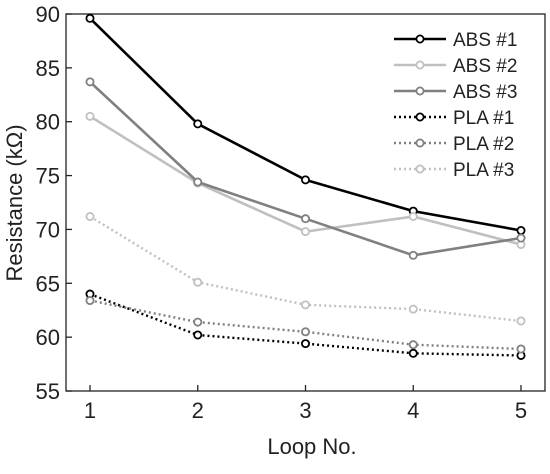 This screenshot has width=550, height=474. I want to click on y-tick-label: 70, so click(48, 229).